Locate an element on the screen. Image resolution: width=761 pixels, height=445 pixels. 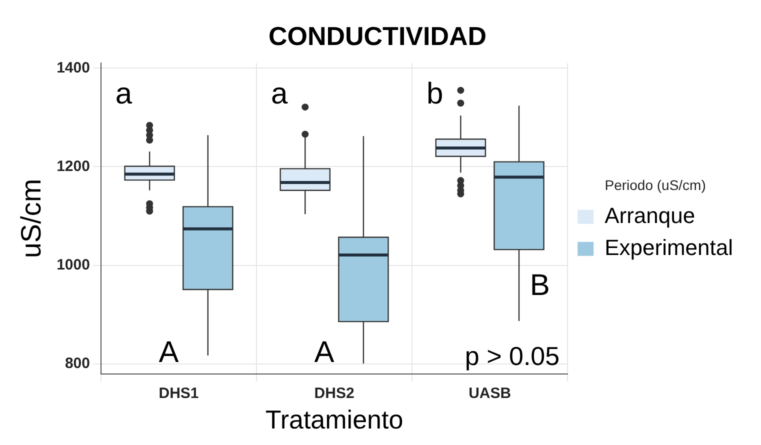
chart-title: CONDUCTIVIDAD is located at coordinates (377, 35).